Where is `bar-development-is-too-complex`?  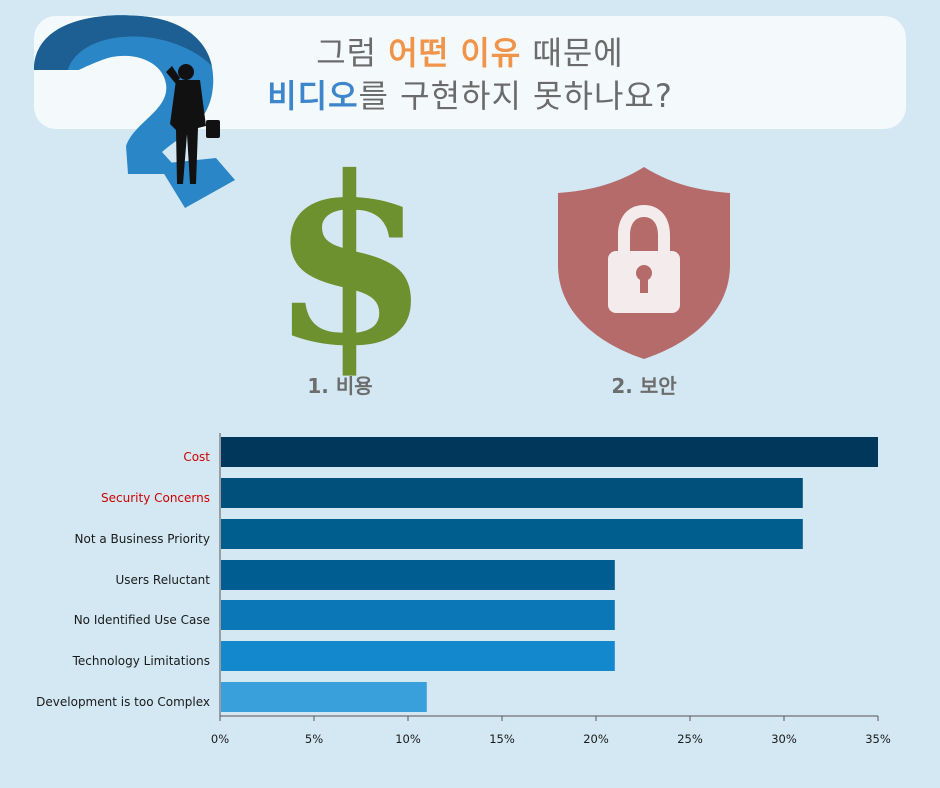
bar-development-is-too-complex is located at coordinates (324, 697).